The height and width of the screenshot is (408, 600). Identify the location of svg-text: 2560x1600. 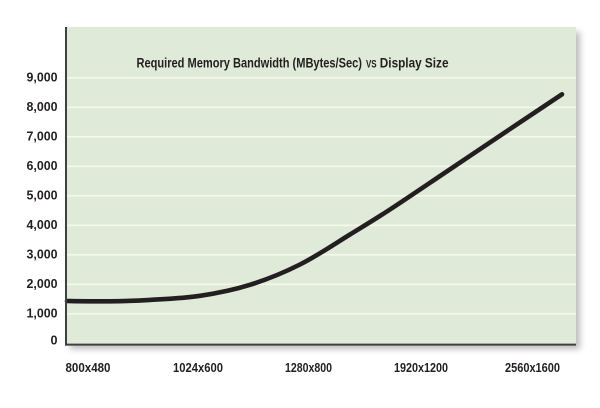
(532, 367).